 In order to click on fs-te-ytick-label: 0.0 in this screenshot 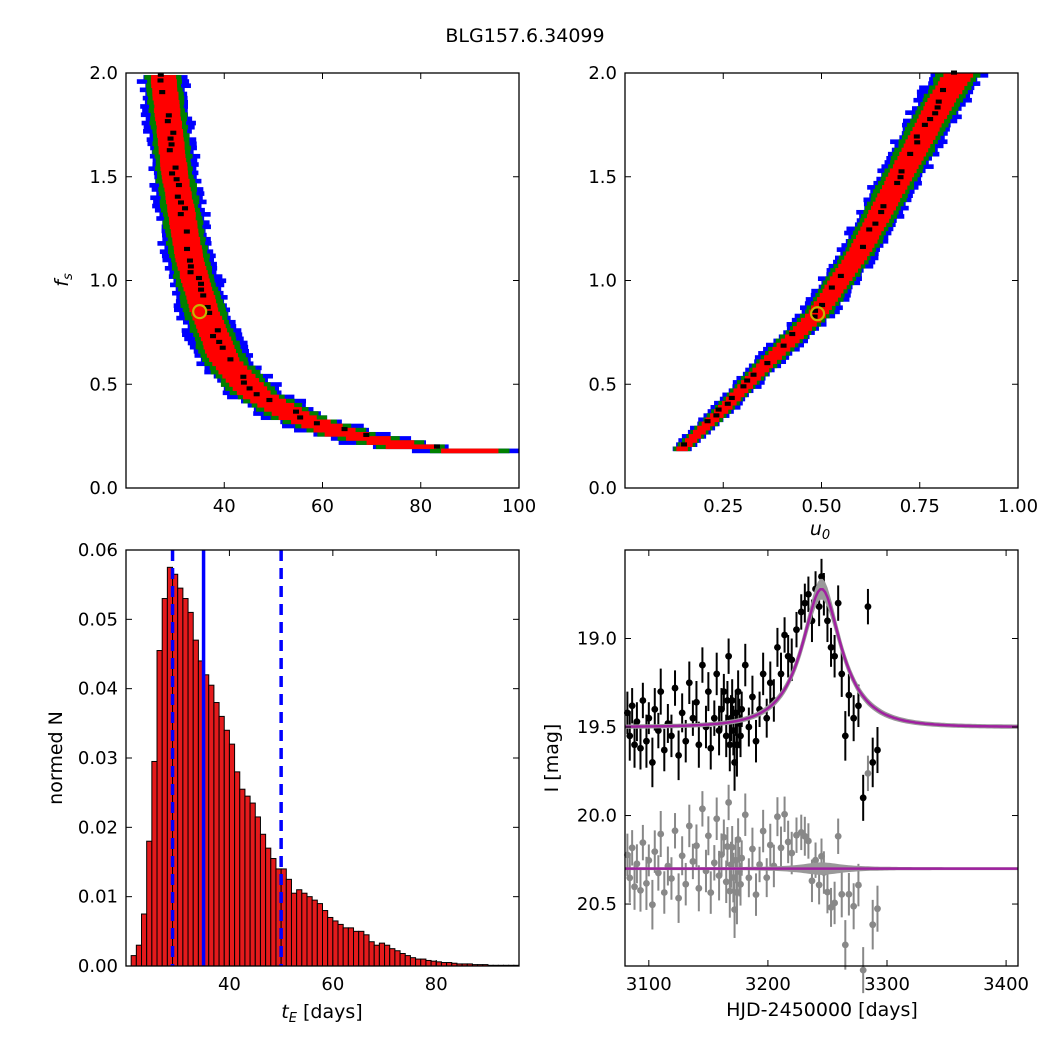, I will do `click(103, 488)`.